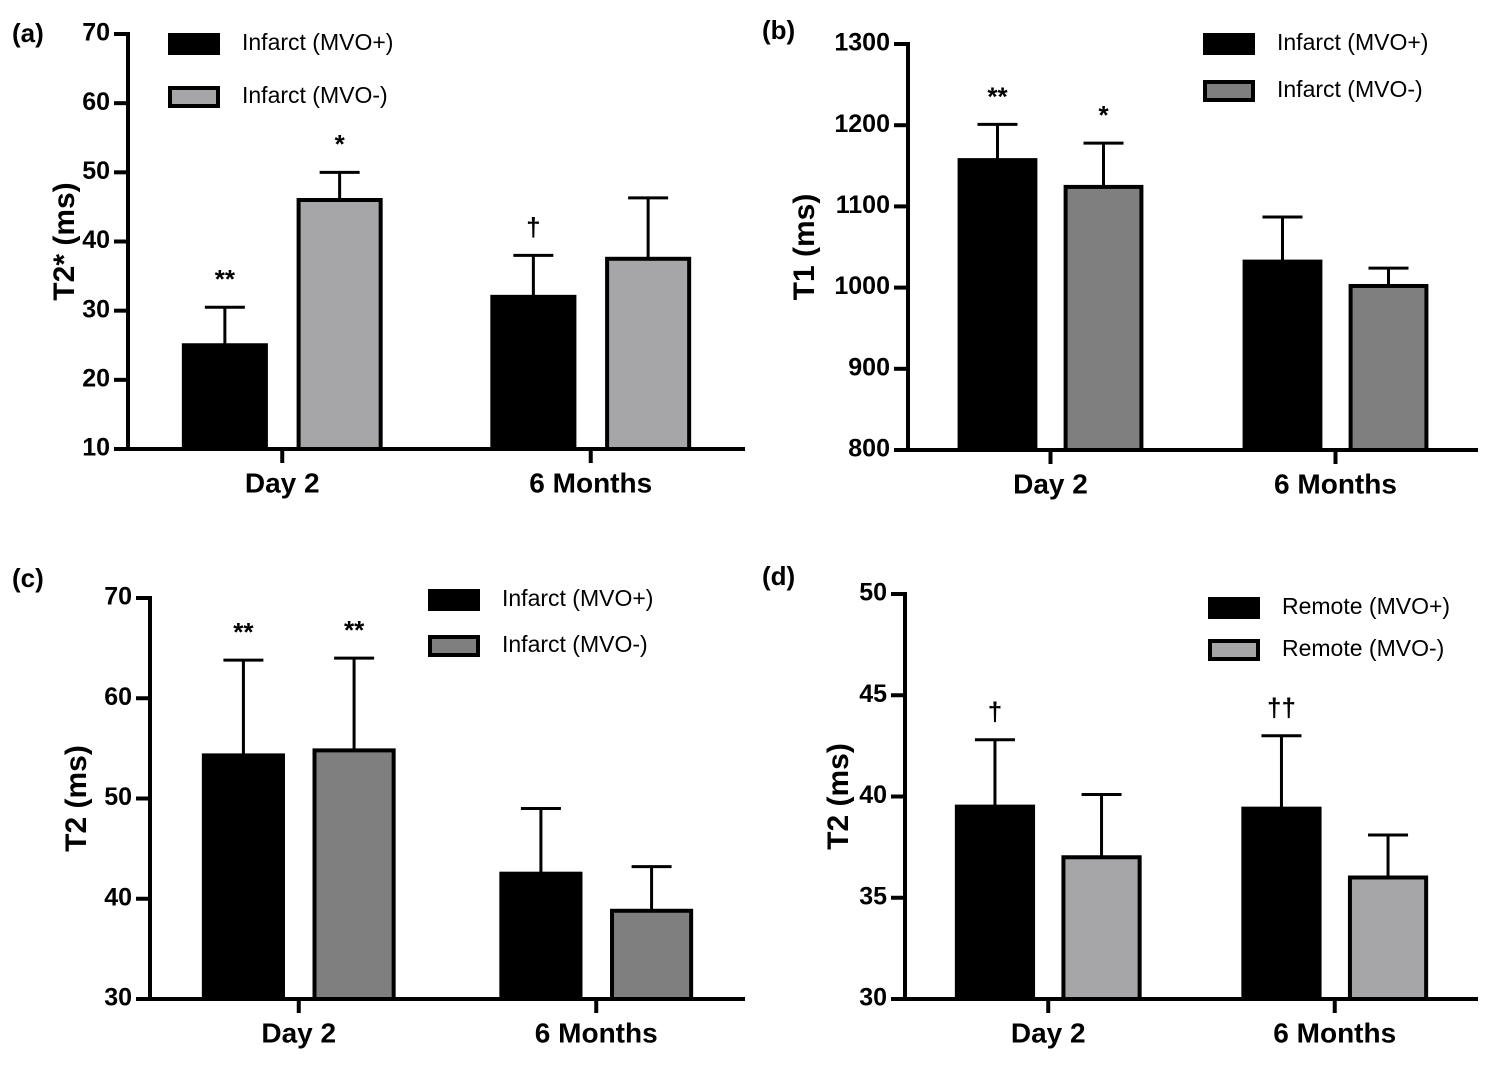 The height and width of the screenshot is (1071, 1500). What do you see at coordinates (862, 124) in the screenshot?
I see `y-tick-label: 1200` at bounding box center [862, 124].